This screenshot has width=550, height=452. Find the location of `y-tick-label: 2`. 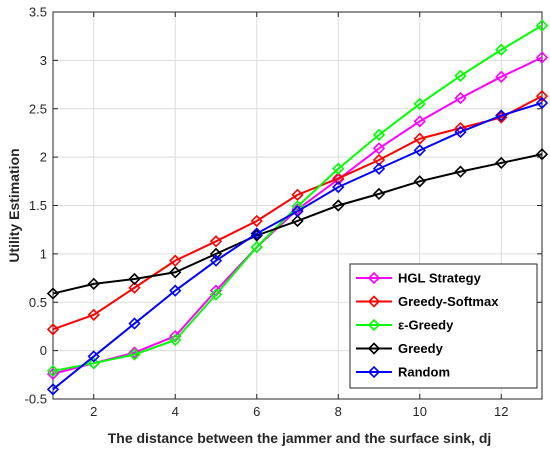

y-tick-label: 2 is located at coordinates (43, 157).